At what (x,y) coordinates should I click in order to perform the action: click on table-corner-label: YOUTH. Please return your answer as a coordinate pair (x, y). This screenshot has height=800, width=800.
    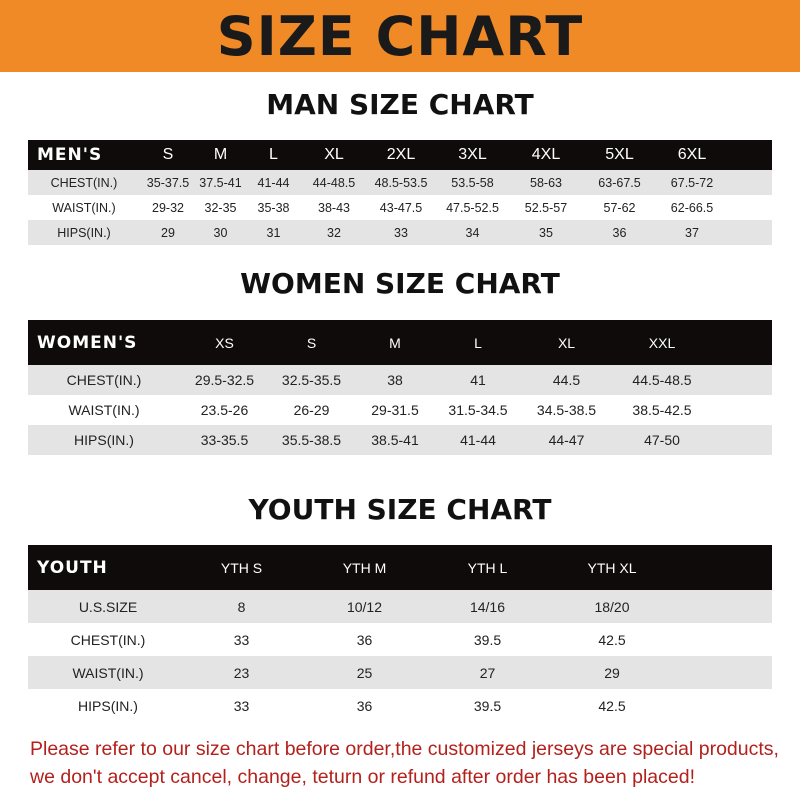
    Looking at the image, I should click on (72, 567).